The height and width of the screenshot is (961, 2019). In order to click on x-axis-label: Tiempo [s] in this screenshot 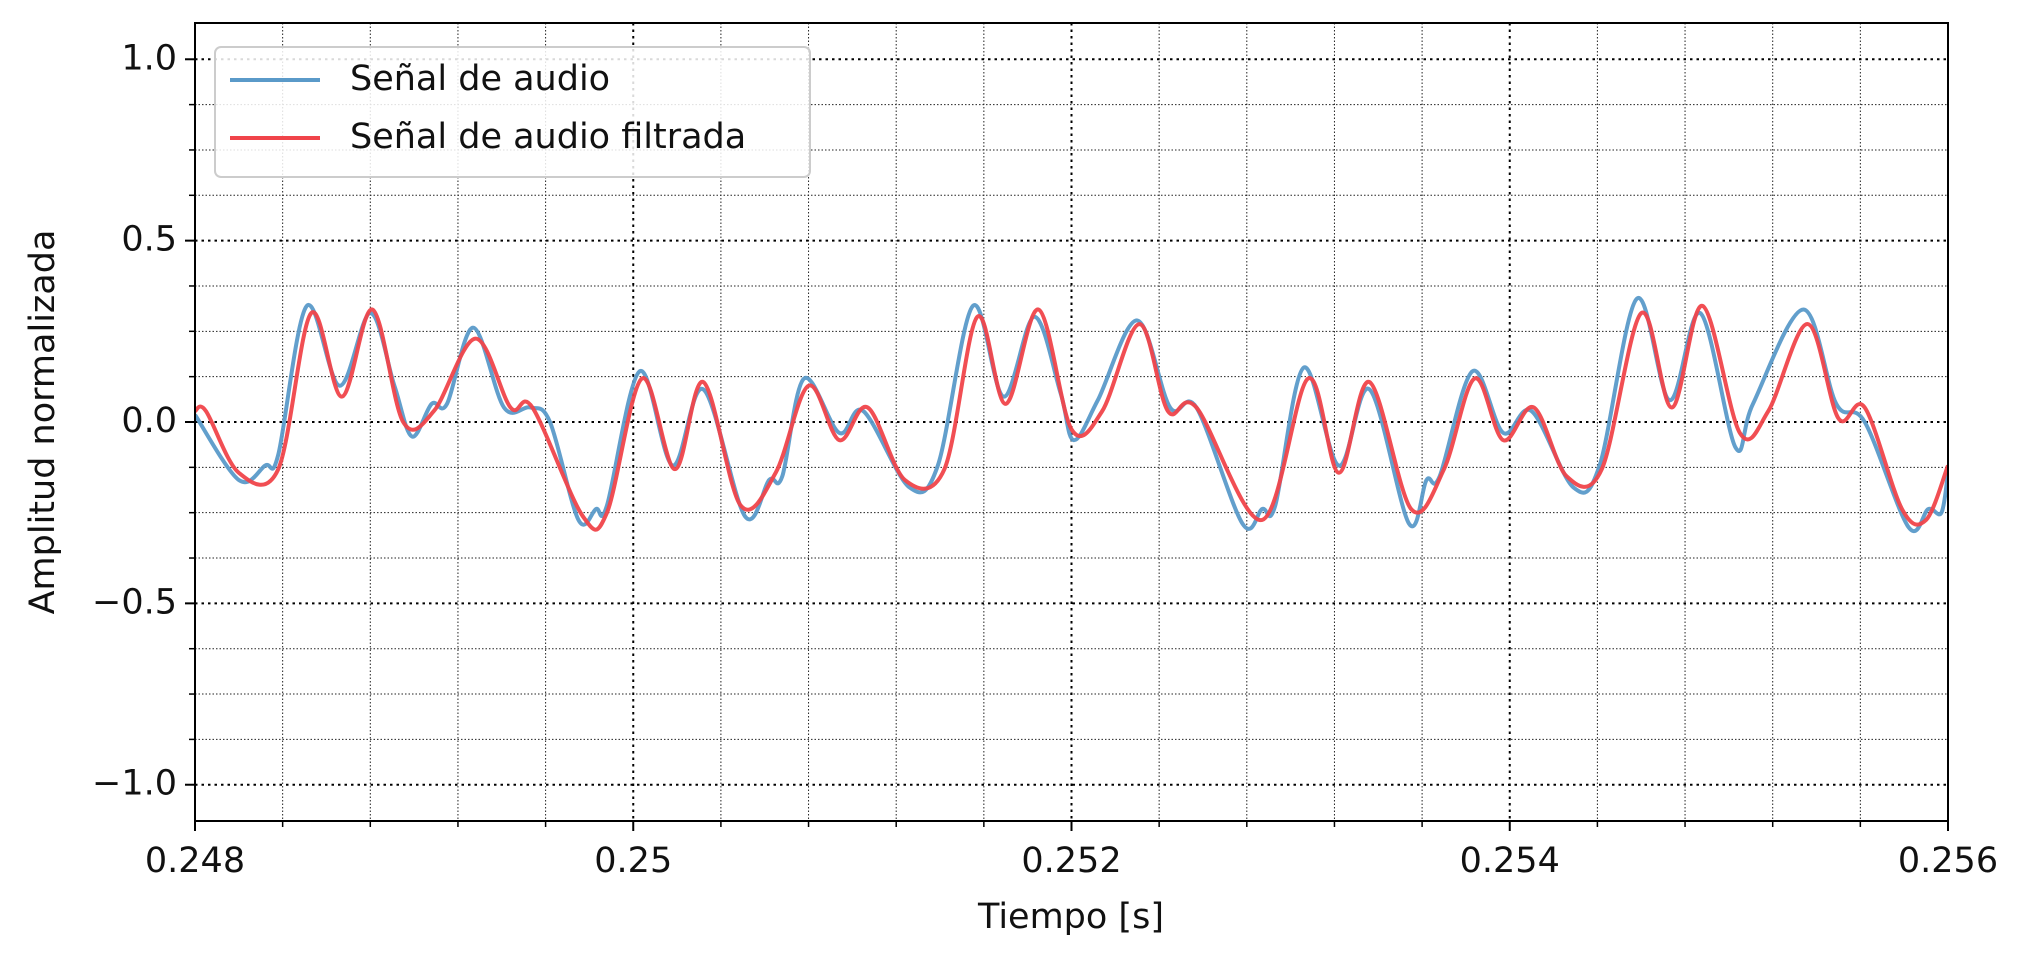, I will do `click(1070, 917)`.